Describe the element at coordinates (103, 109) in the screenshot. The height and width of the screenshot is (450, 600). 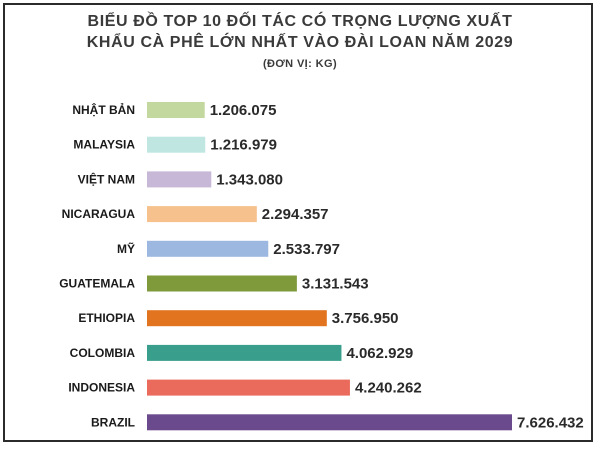
I see `category-label: NHẬT BẢN` at that location.